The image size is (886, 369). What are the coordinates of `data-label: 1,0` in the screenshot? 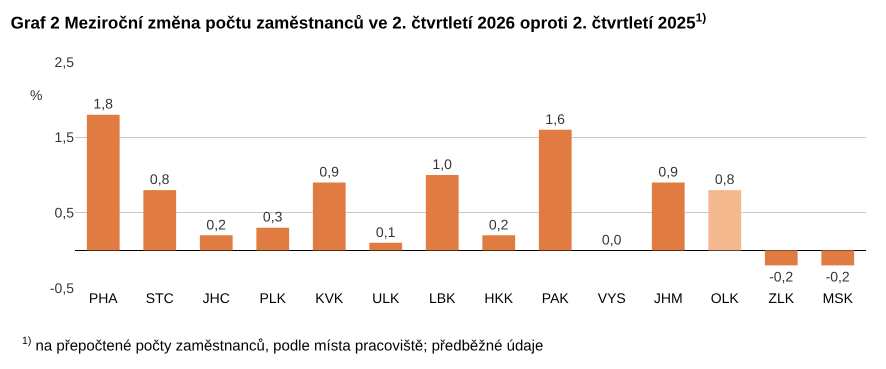 It's located at (442, 164).